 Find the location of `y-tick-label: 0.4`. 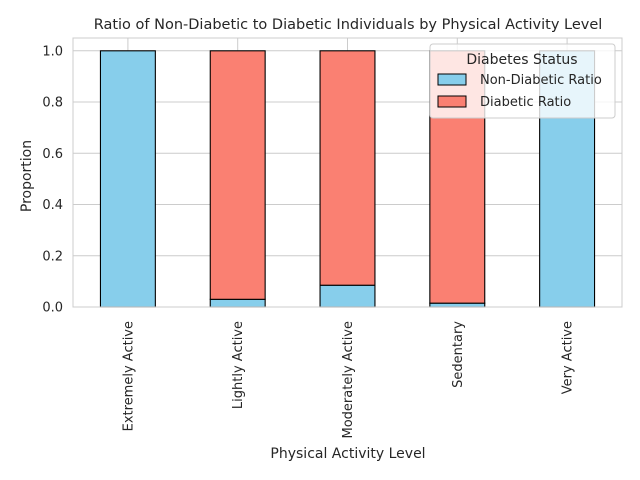

y-tick-label: 0.4 is located at coordinates (52, 205).